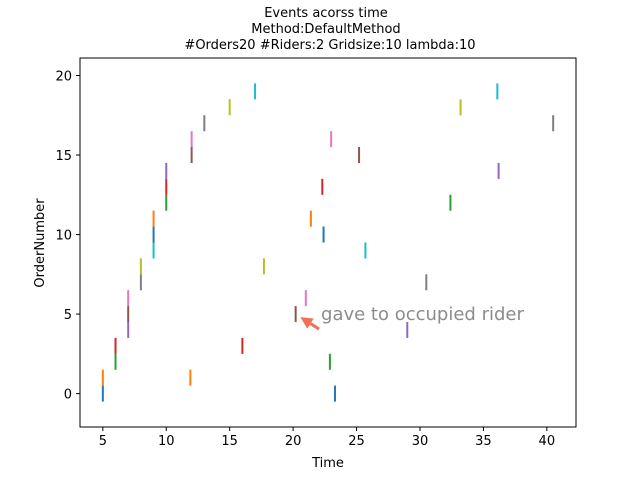  Describe the element at coordinates (68, 315) in the screenshot. I see `y-tick-label: 5` at that location.